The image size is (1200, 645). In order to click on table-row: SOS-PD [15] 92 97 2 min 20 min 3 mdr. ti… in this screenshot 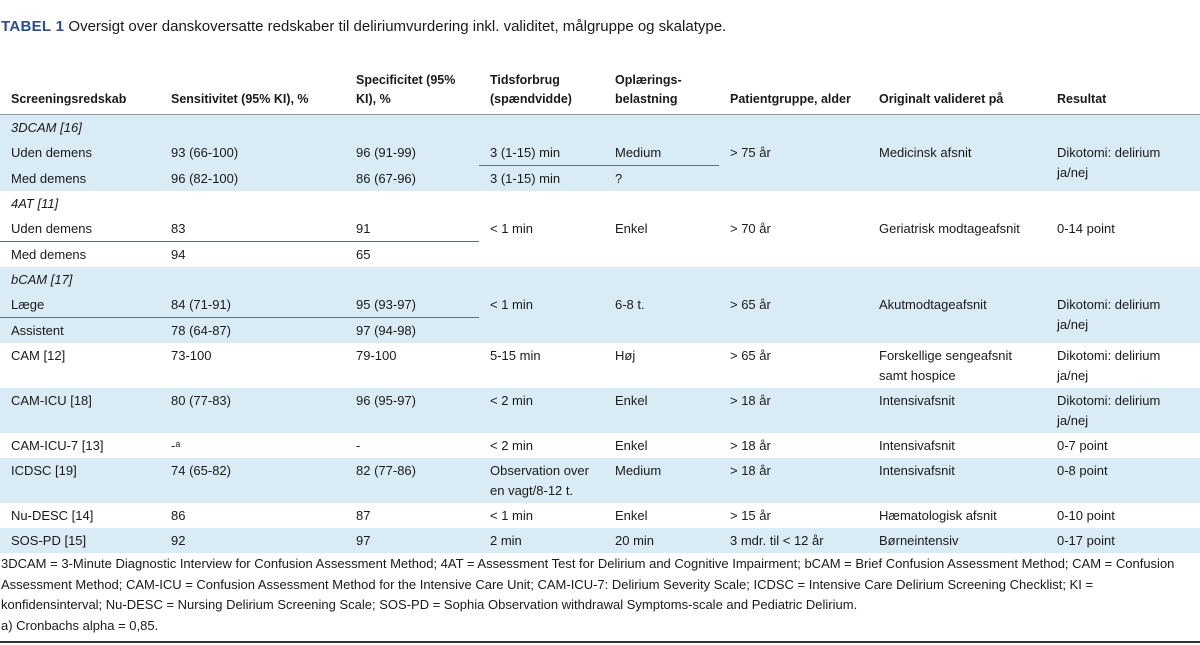, I will do `click(600, 540)`.